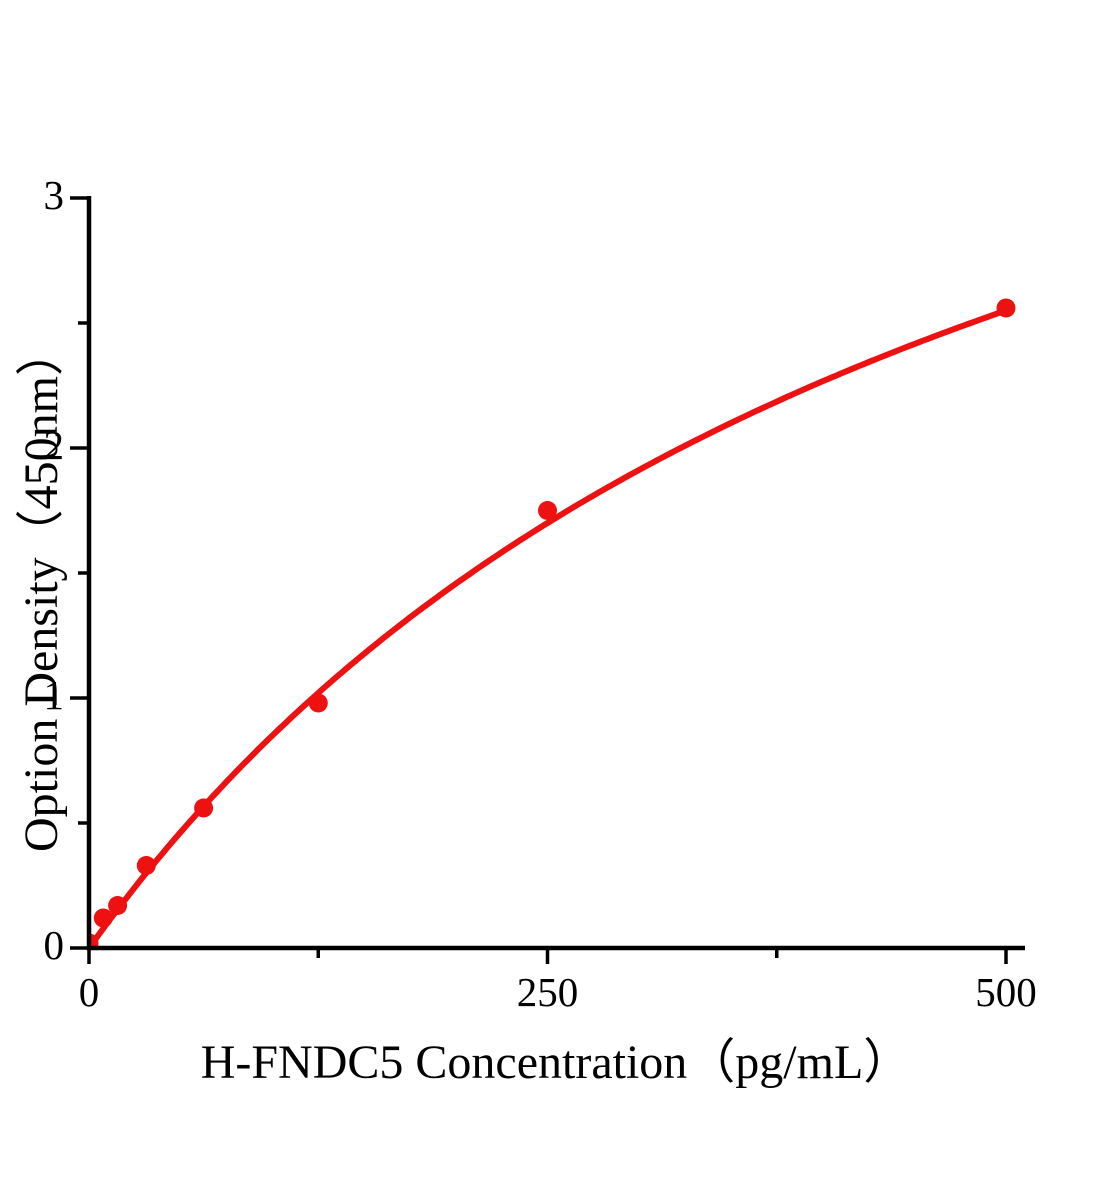 This screenshot has width=1104, height=1200. What do you see at coordinates (54, 695) in the screenshot?
I see `y-tick-label: 1` at bounding box center [54, 695].